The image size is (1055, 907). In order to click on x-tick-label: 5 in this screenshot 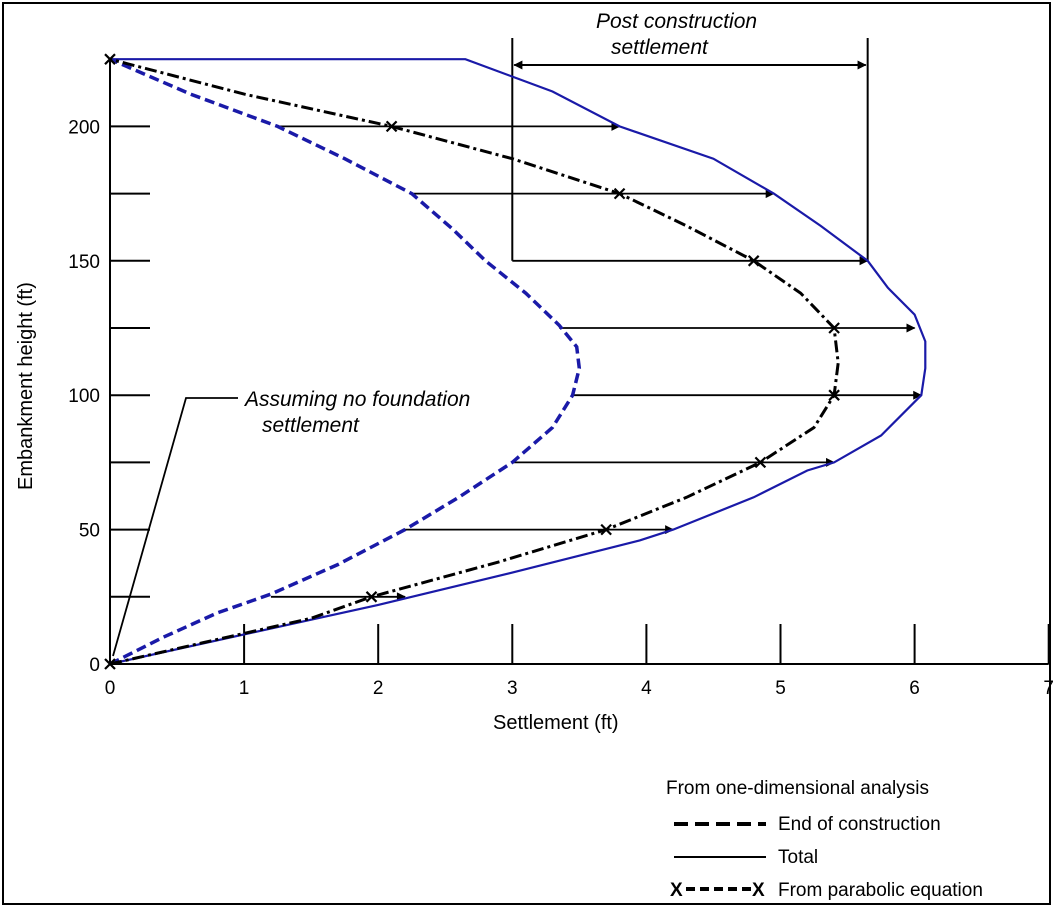, I will do `click(780, 688)`.